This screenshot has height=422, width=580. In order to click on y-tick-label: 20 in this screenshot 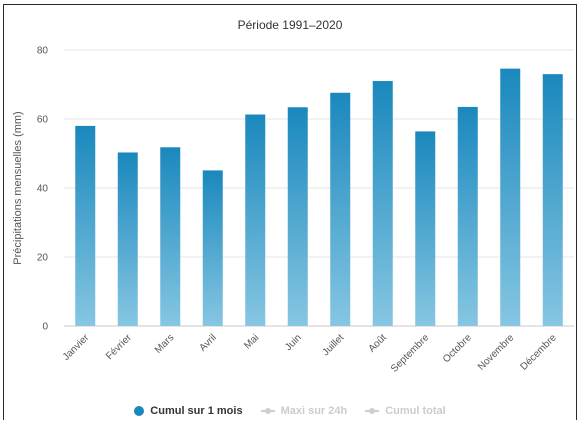, I will do `click(43, 258)`.